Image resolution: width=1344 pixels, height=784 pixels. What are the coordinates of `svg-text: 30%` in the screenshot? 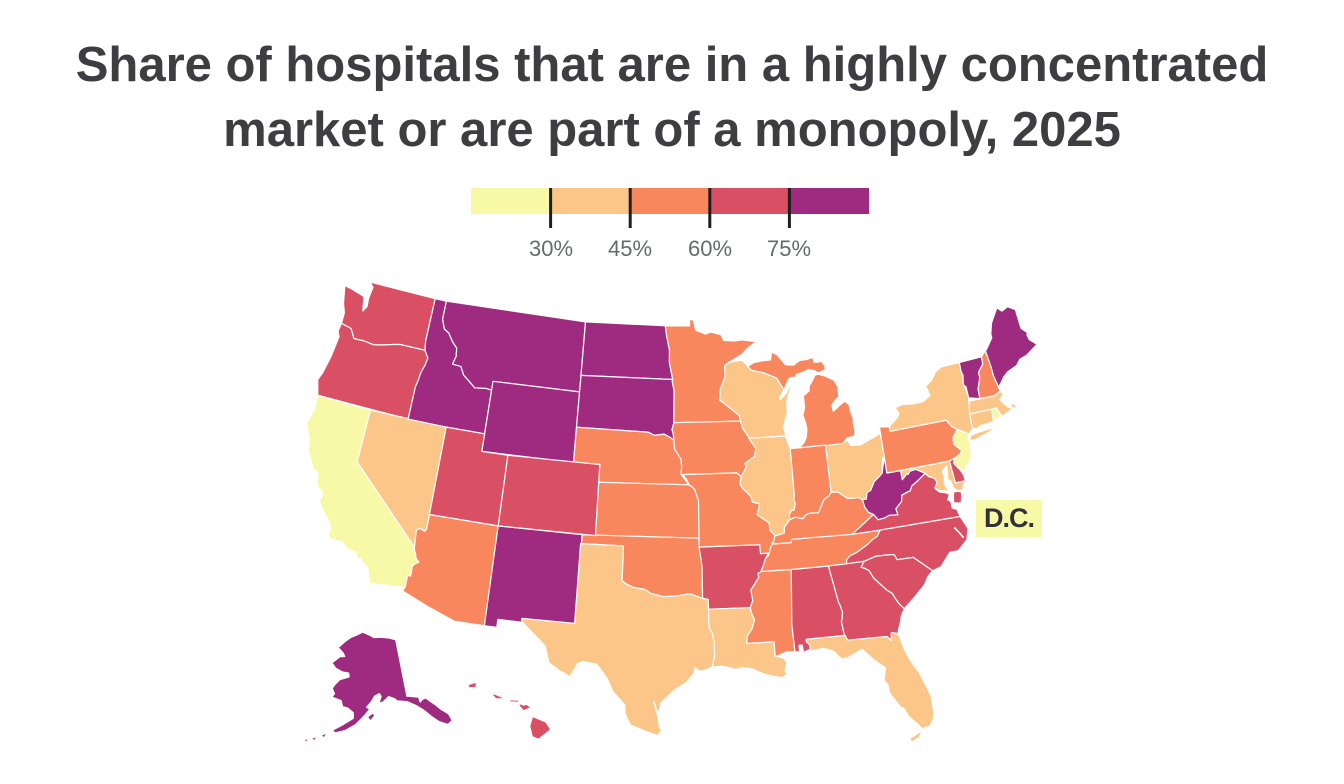 It's located at (551, 248).